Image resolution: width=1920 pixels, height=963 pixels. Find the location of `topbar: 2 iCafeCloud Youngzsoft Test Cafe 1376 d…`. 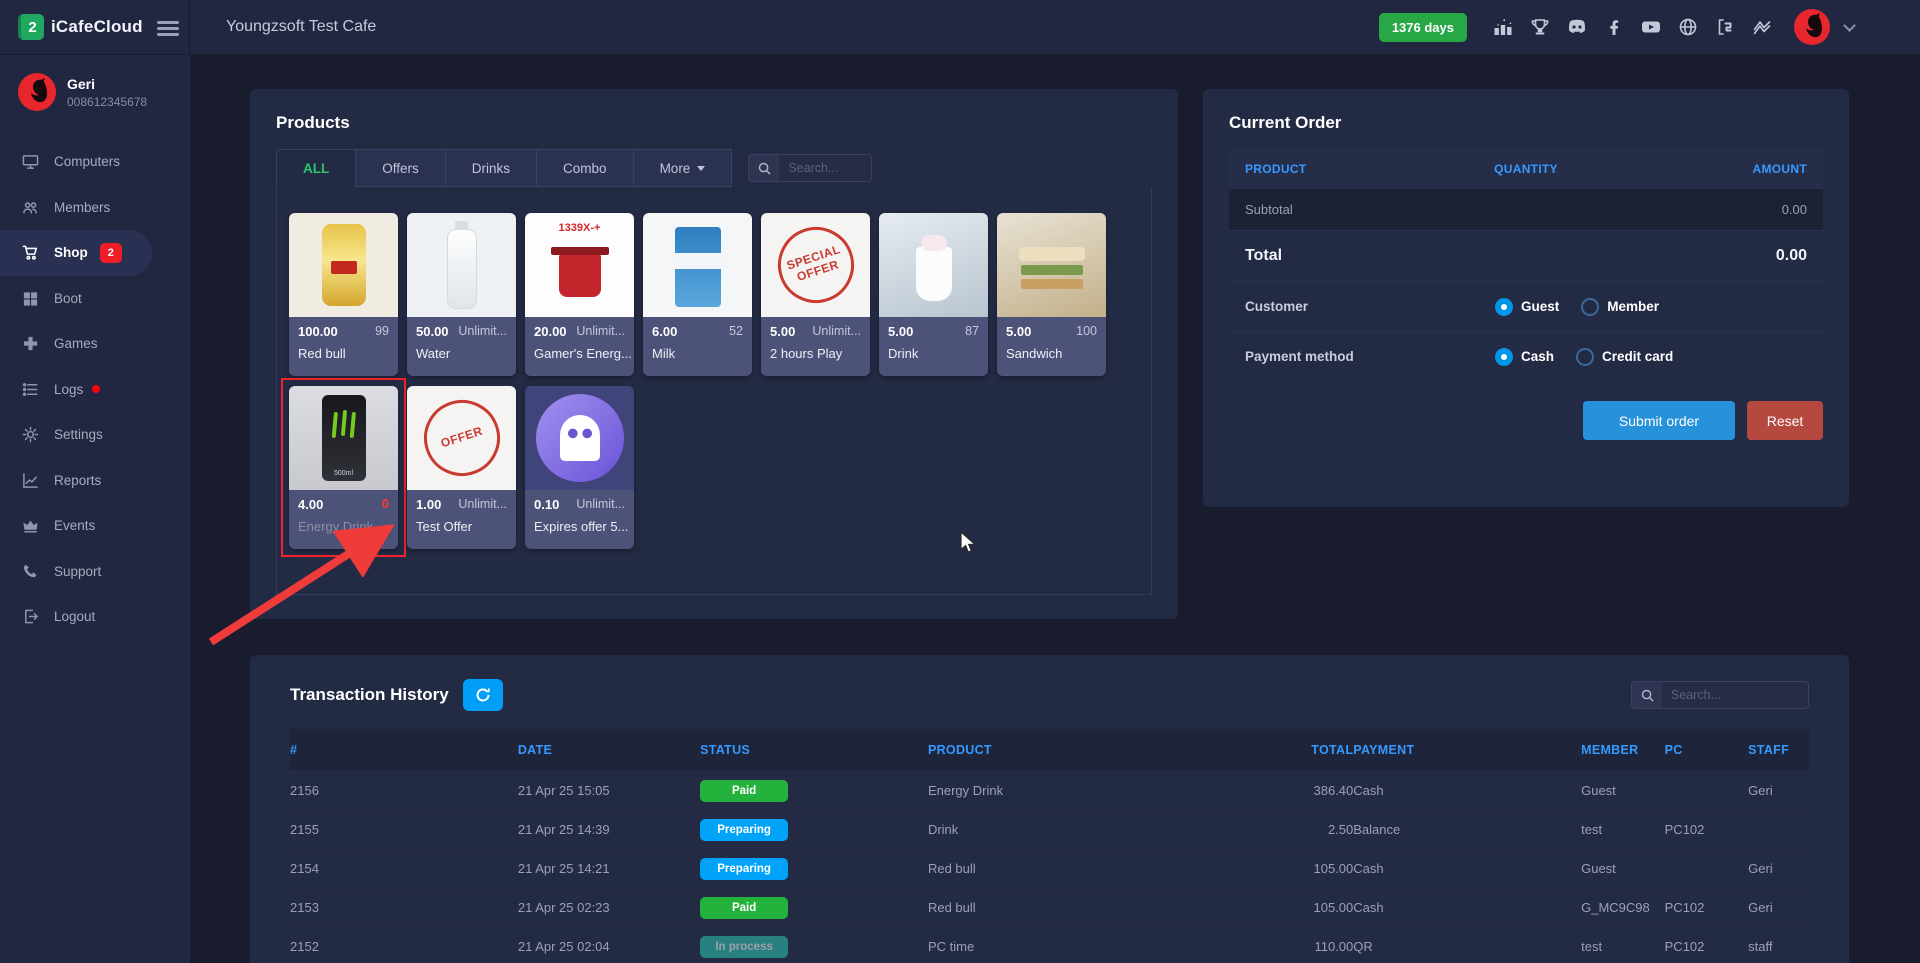

topbar: 2 iCafeCloud Youngzsoft Test Cafe 1376 d… is located at coordinates (960, 27).